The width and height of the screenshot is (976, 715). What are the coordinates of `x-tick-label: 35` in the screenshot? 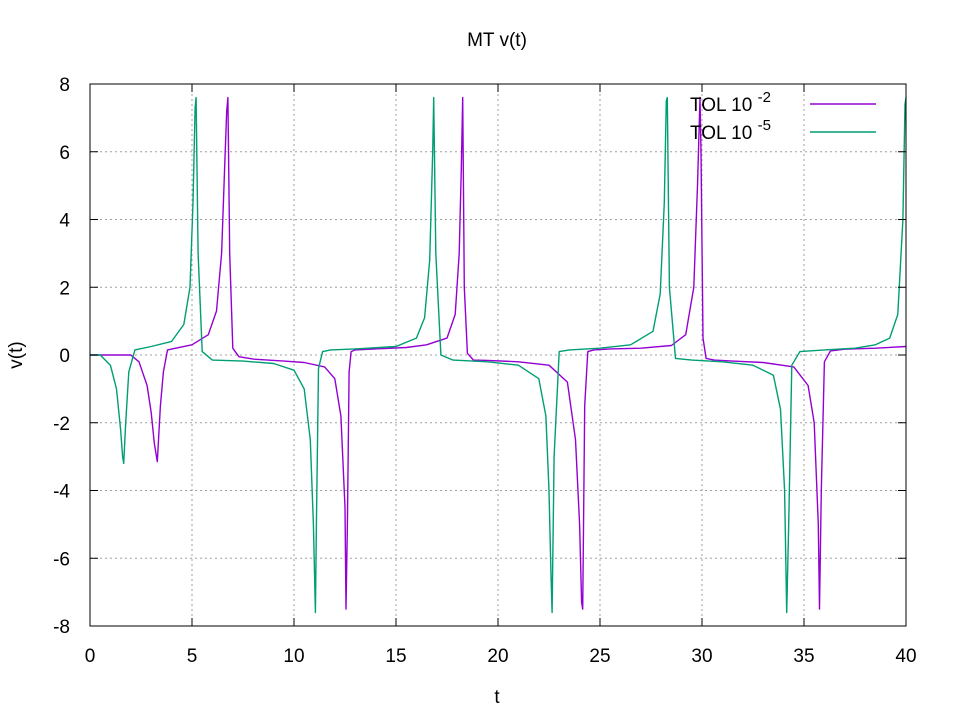 It's located at (803, 656).